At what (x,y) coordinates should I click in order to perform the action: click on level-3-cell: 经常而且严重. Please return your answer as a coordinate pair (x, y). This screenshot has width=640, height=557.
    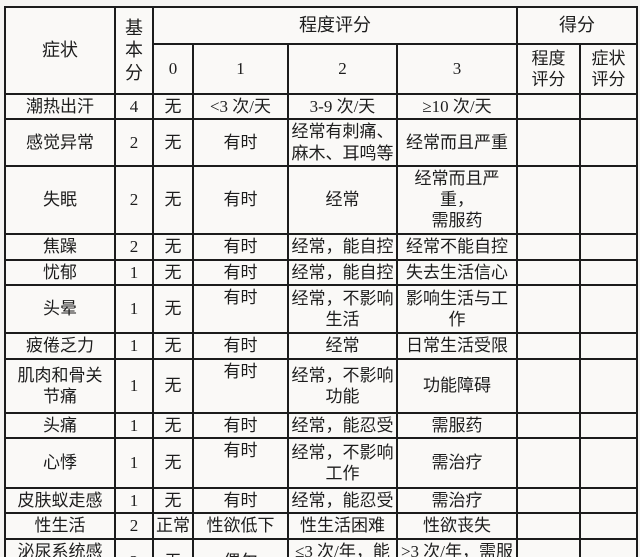
    Looking at the image, I should click on (457, 142).